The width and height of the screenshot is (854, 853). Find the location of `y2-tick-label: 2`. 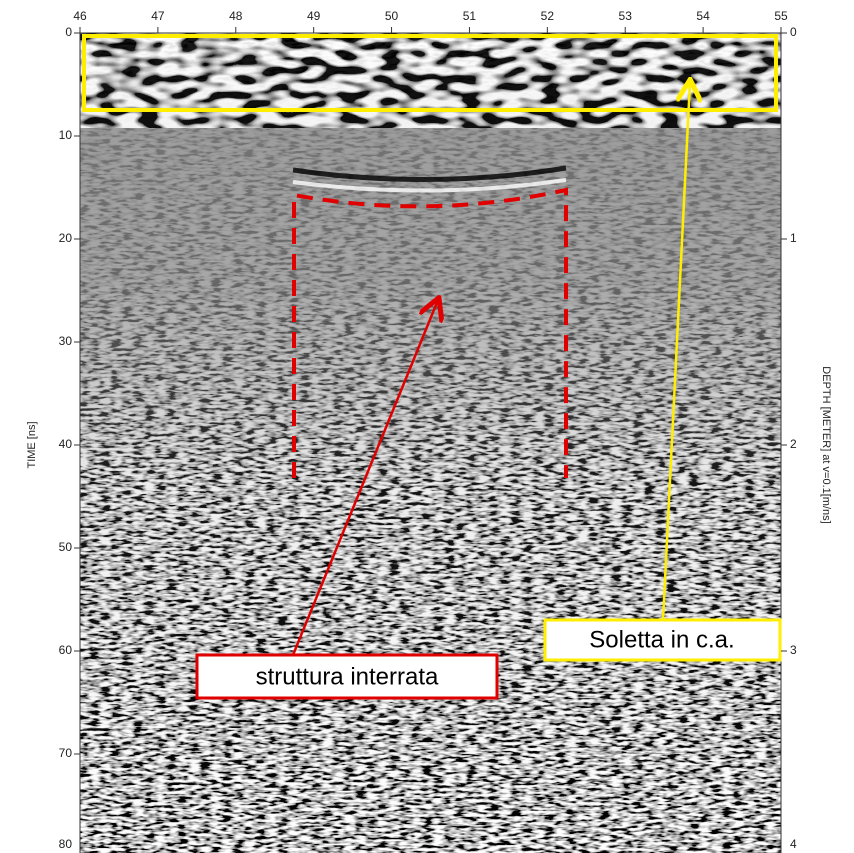

y2-tick-label: 2 is located at coordinates (793, 444).